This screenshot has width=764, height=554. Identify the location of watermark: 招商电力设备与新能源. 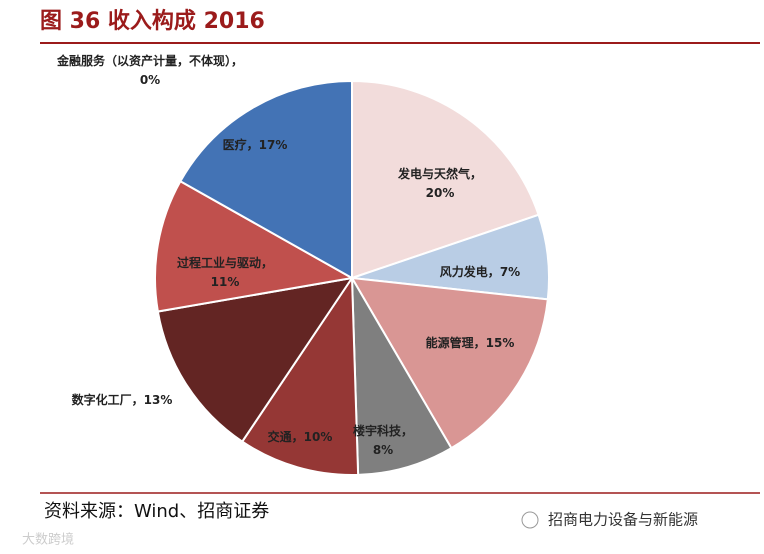
(623, 520).